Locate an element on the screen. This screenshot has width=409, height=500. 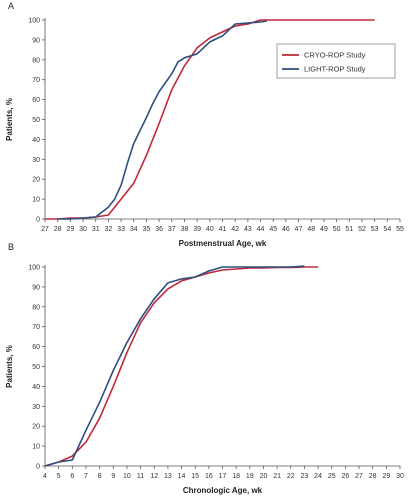
x-tick-label: 14 is located at coordinates (182, 476).